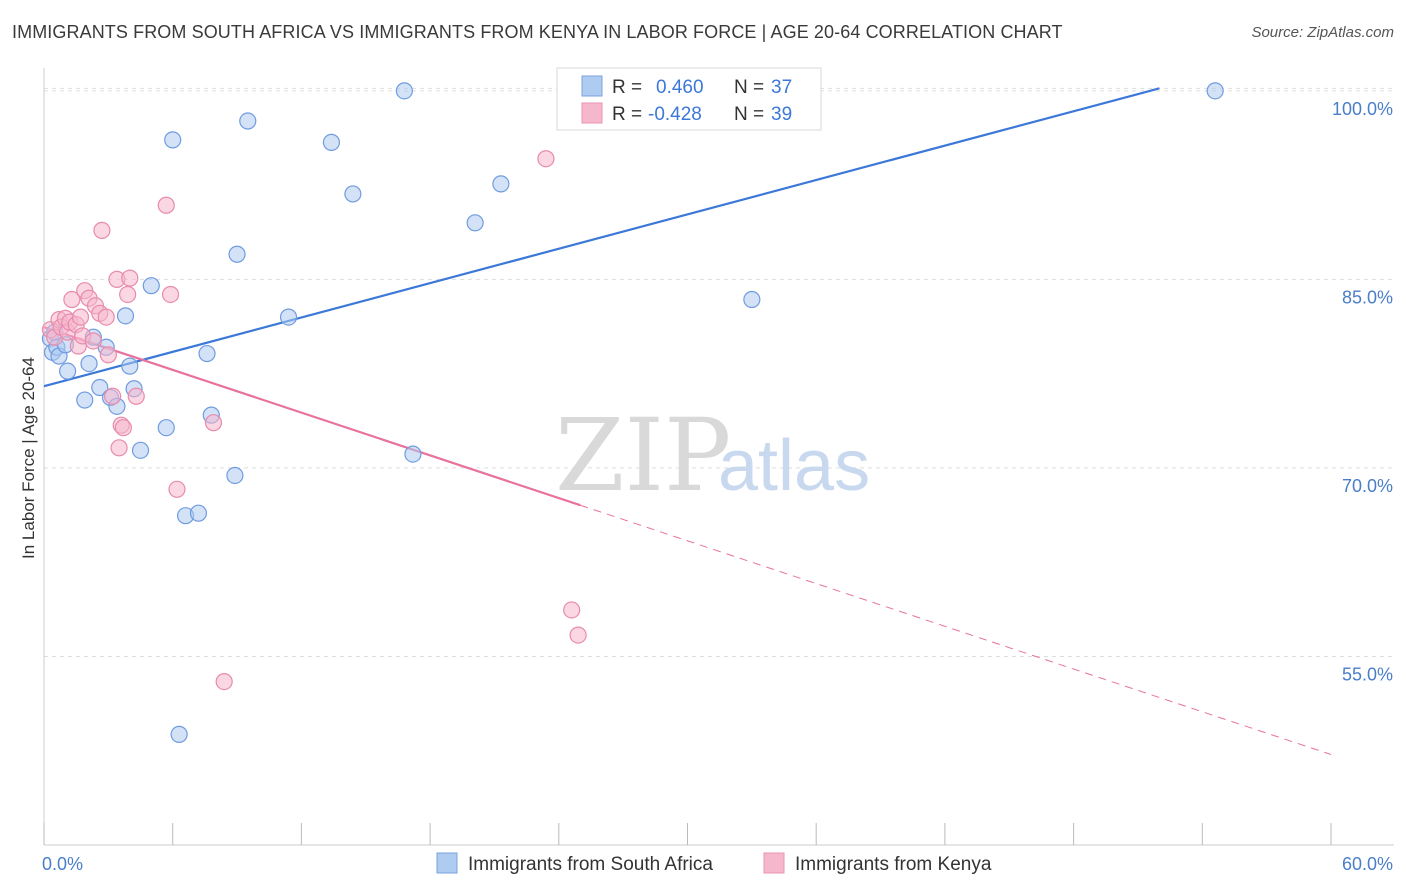 The height and width of the screenshot is (892, 1406). I want to click on y-tick-label: 100.0%, so click(1362, 109).